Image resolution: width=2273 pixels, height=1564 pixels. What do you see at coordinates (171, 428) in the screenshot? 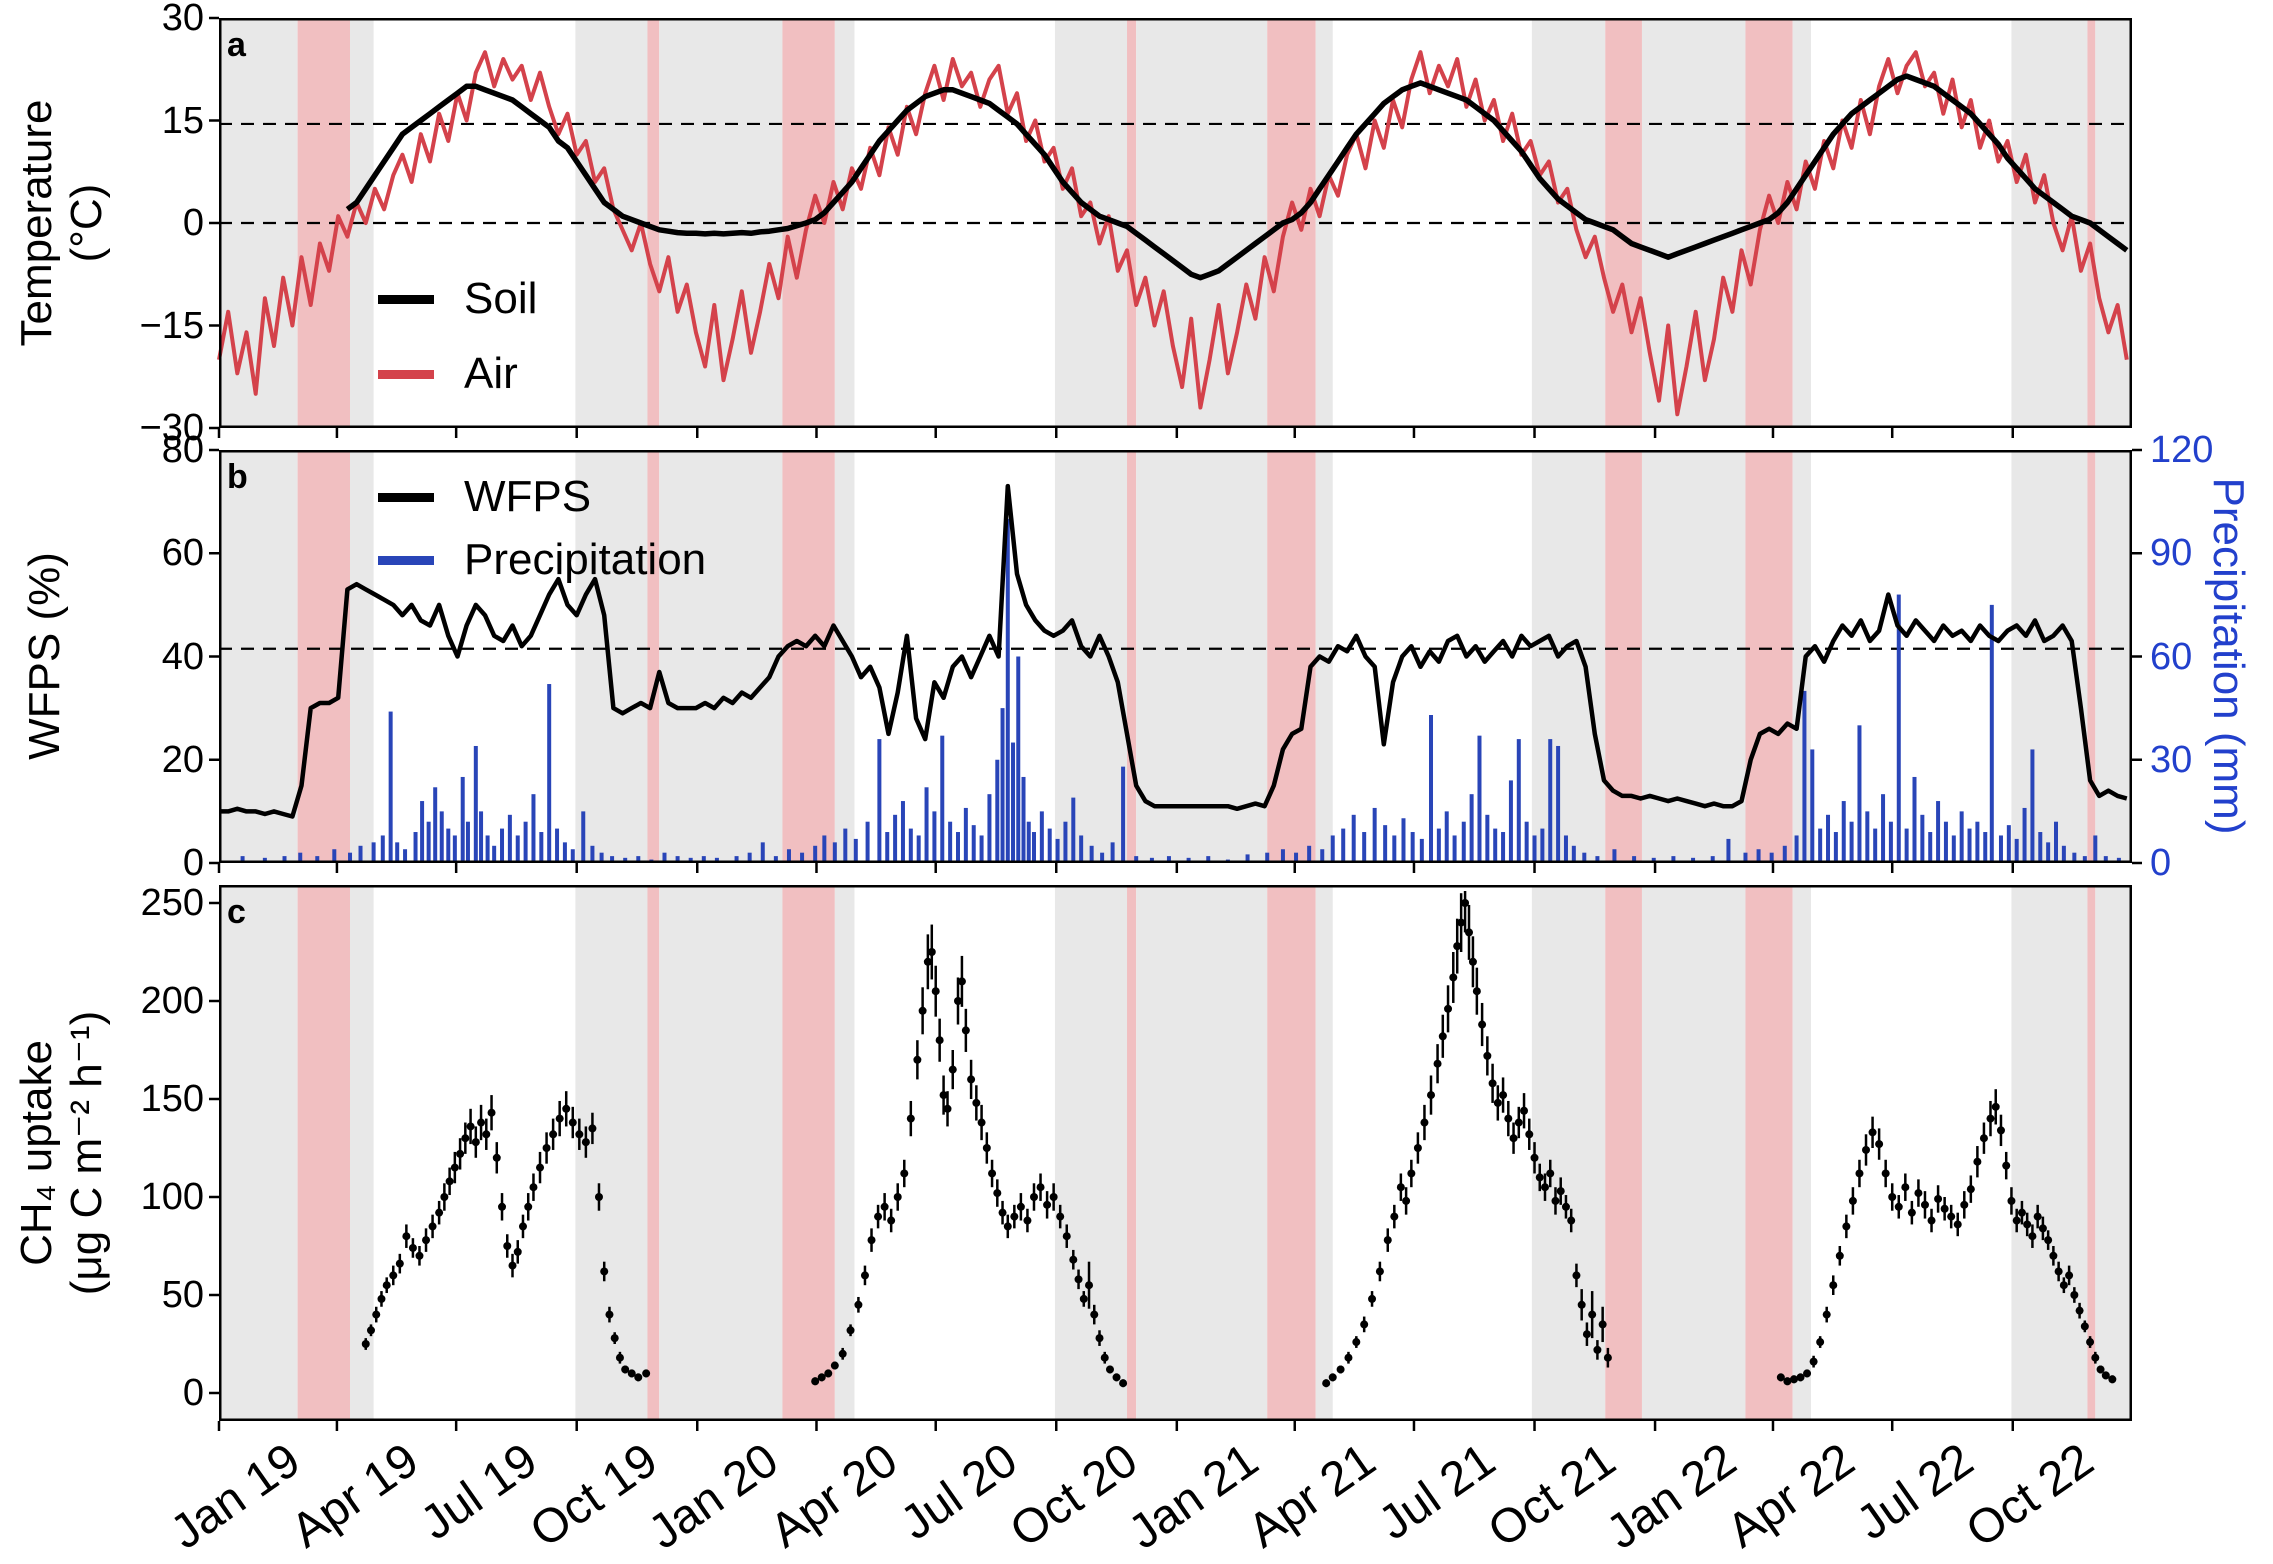
I see `y-tick-label: −30` at bounding box center [171, 428].